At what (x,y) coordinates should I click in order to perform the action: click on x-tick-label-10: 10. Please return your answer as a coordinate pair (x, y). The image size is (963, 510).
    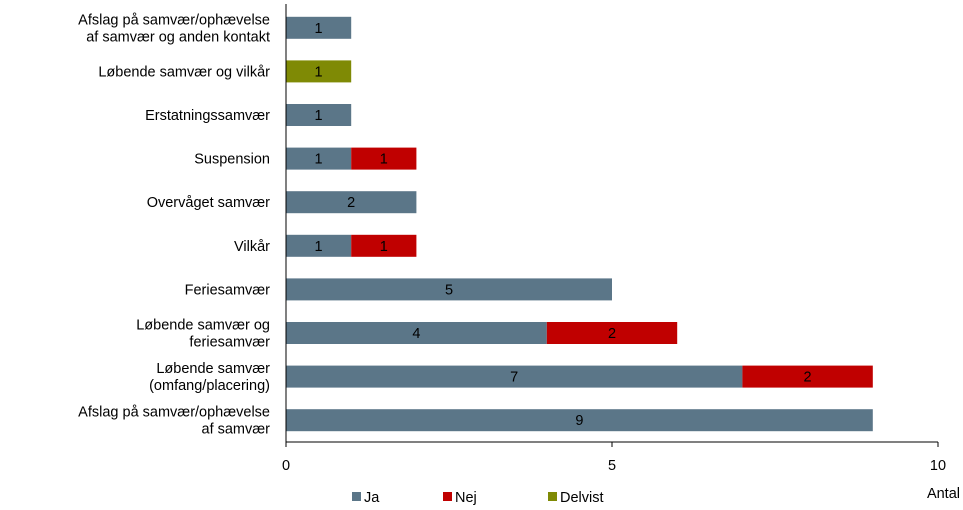
    Looking at the image, I should click on (938, 466).